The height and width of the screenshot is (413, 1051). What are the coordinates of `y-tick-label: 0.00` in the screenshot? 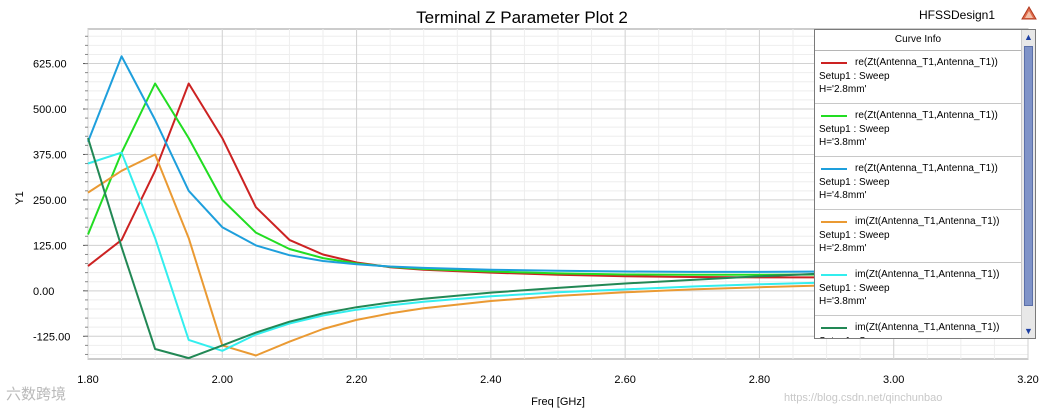 It's located at (43, 292).